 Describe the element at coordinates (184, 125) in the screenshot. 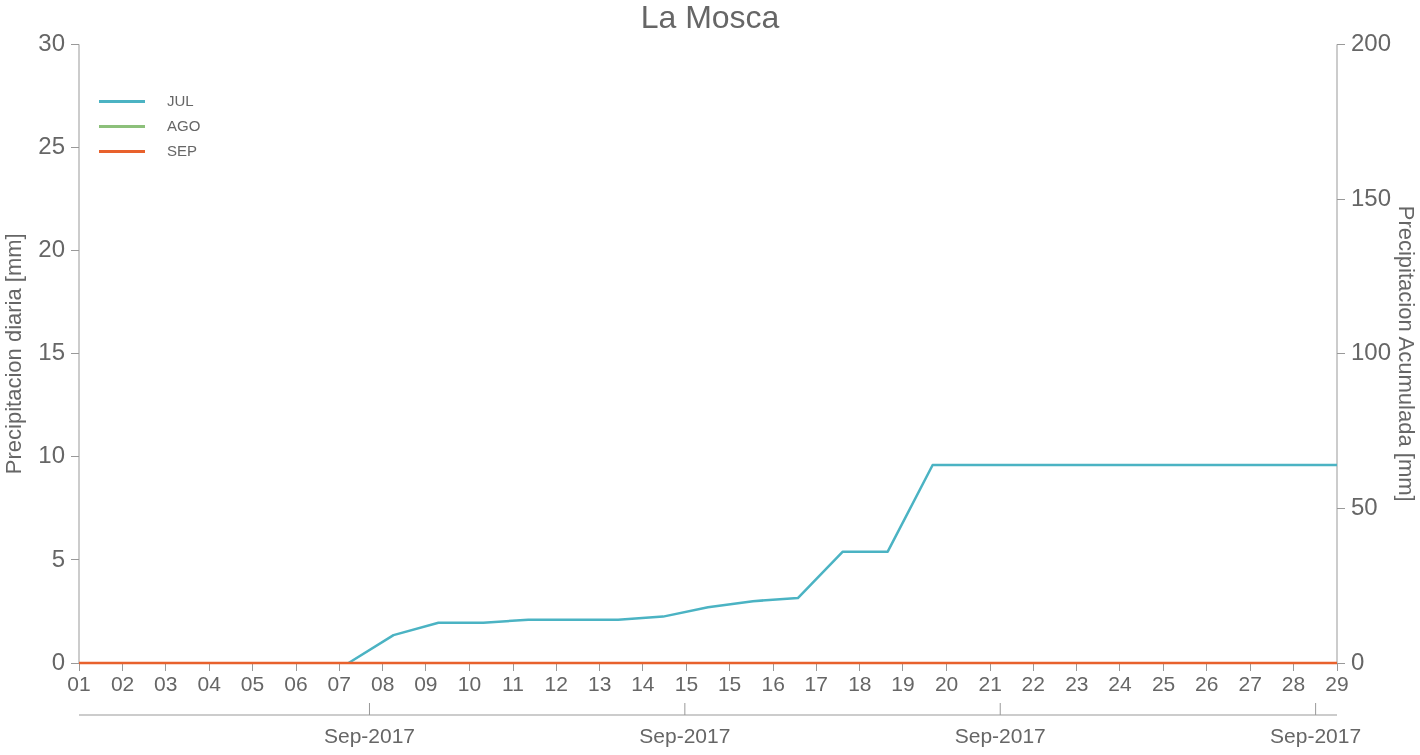

I see `legend-label: AGO` at that location.